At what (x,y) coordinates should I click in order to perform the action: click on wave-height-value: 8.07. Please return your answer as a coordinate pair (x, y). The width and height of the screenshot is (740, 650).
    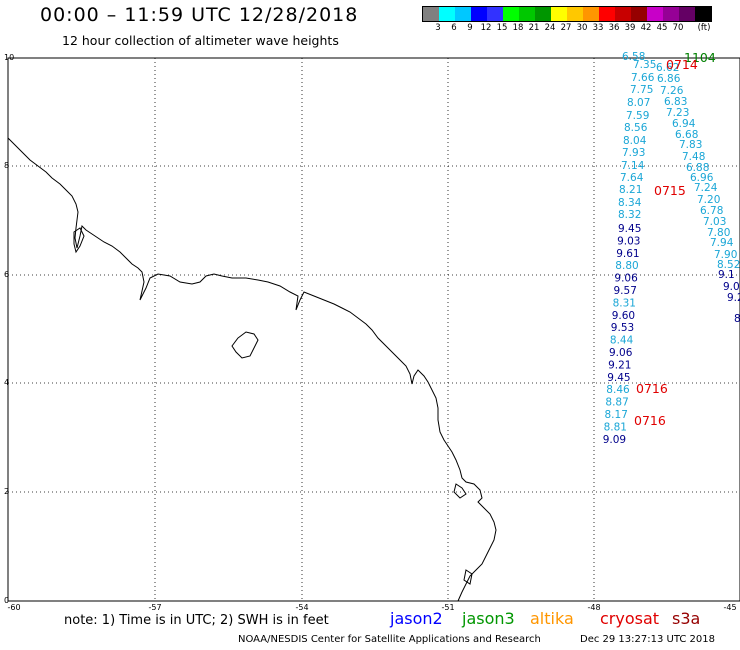
    Looking at the image, I should click on (638, 103).